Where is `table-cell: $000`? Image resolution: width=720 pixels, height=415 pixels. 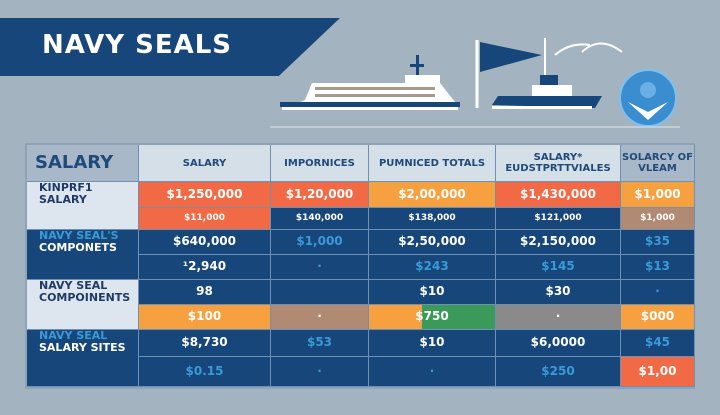 table-cell: $000 is located at coordinates (658, 317).